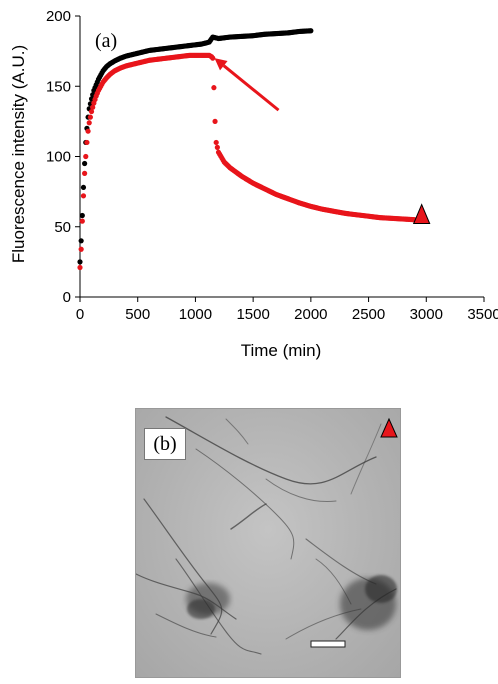 The image size is (498, 684). Describe the element at coordinates (18, 154) in the screenshot. I see `y-axis-title: Fluorescence intensity (A.U.)` at that location.